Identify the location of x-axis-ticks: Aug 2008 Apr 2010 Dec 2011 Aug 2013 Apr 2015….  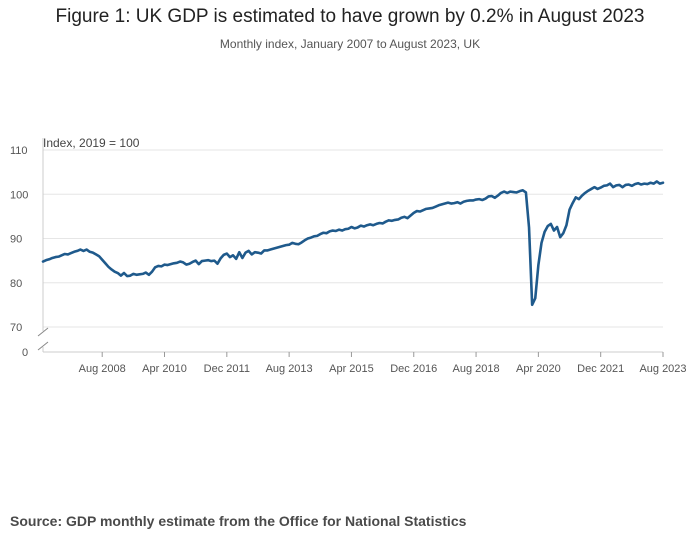
(383, 363).